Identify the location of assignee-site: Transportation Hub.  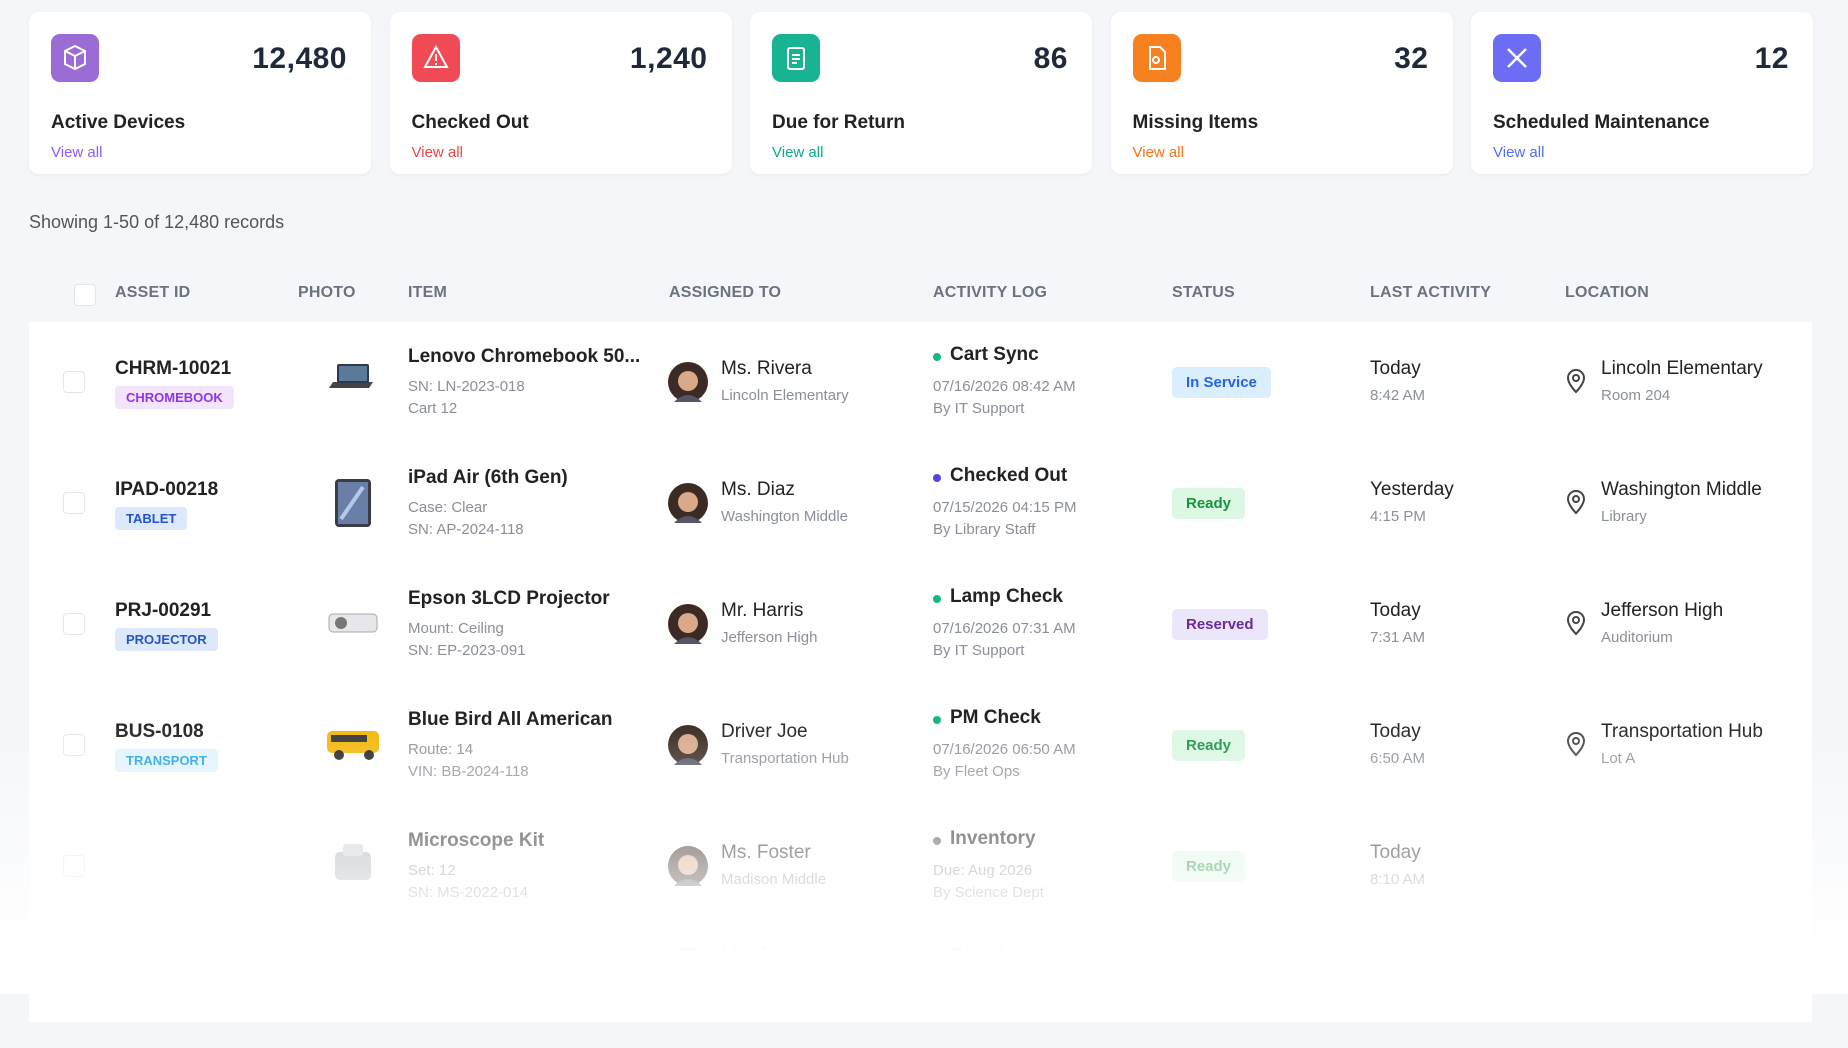
(785, 758).